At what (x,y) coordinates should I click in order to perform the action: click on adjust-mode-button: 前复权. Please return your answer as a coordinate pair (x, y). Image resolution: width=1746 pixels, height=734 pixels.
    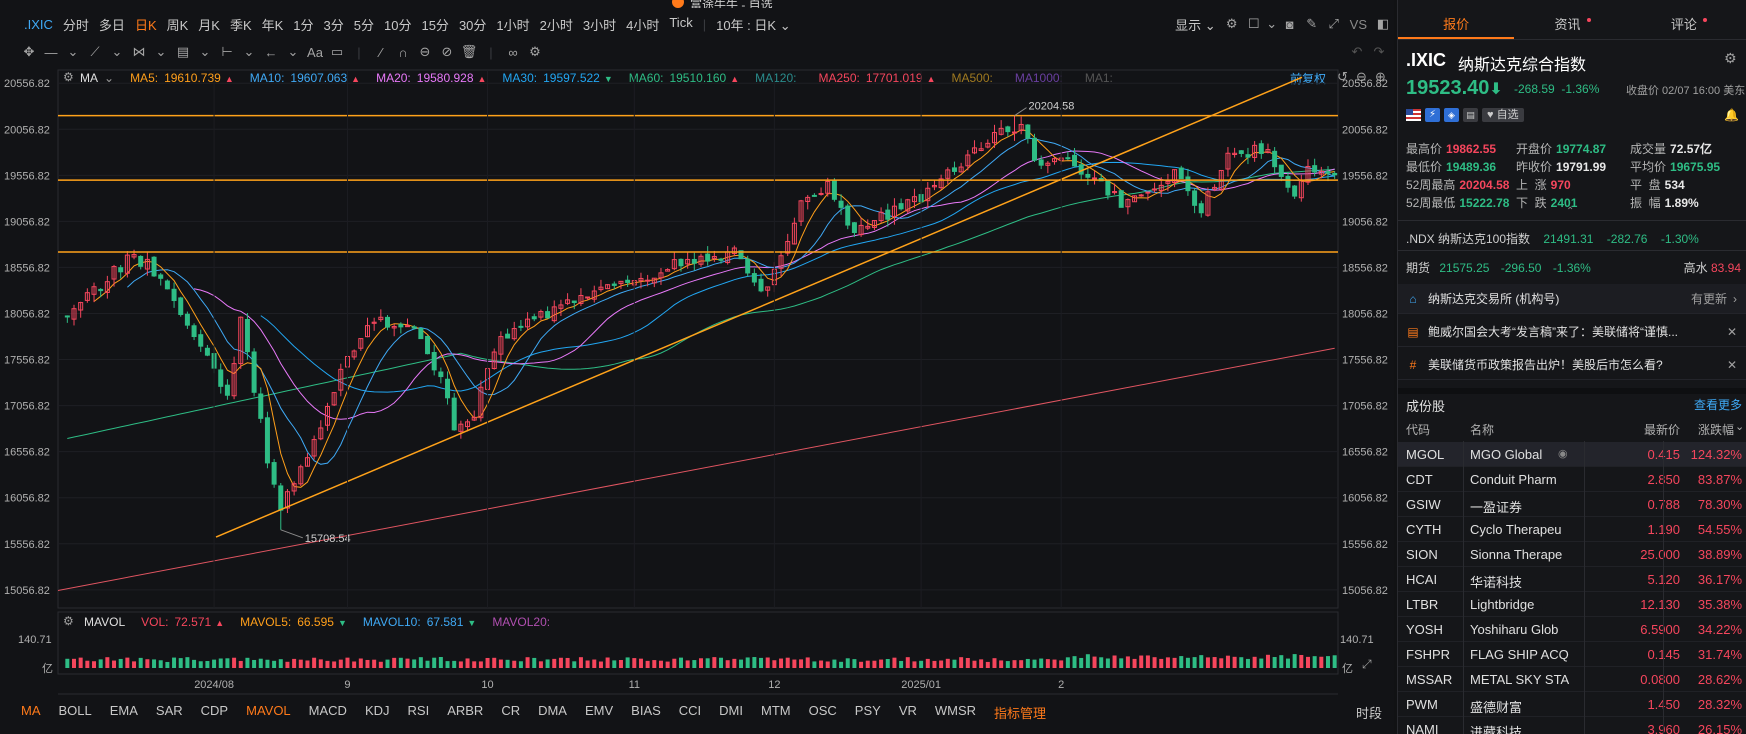
    Looking at the image, I should click on (1308, 79).